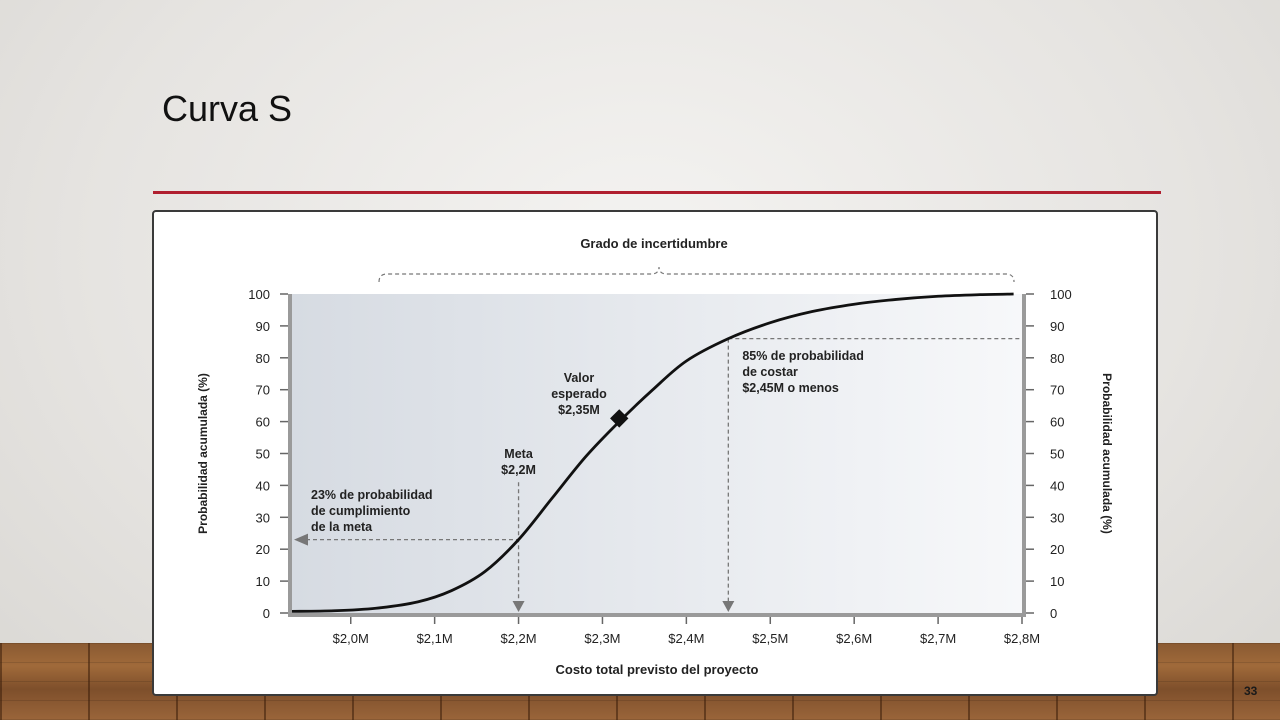 The width and height of the screenshot is (1280, 720). What do you see at coordinates (1057, 390) in the screenshot?
I see `y-tick-label-right: 70` at bounding box center [1057, 390].